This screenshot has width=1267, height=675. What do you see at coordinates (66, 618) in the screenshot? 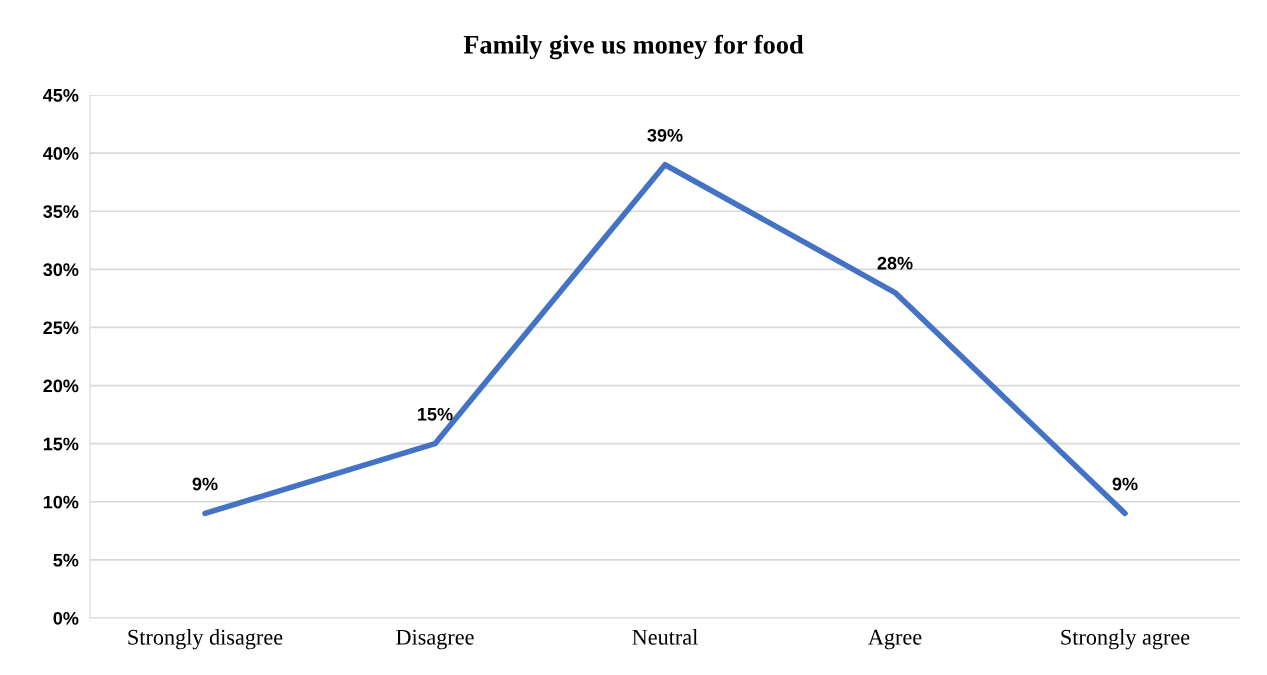
I see `y-tick-label: 0%` at bounding box center [66, 618].